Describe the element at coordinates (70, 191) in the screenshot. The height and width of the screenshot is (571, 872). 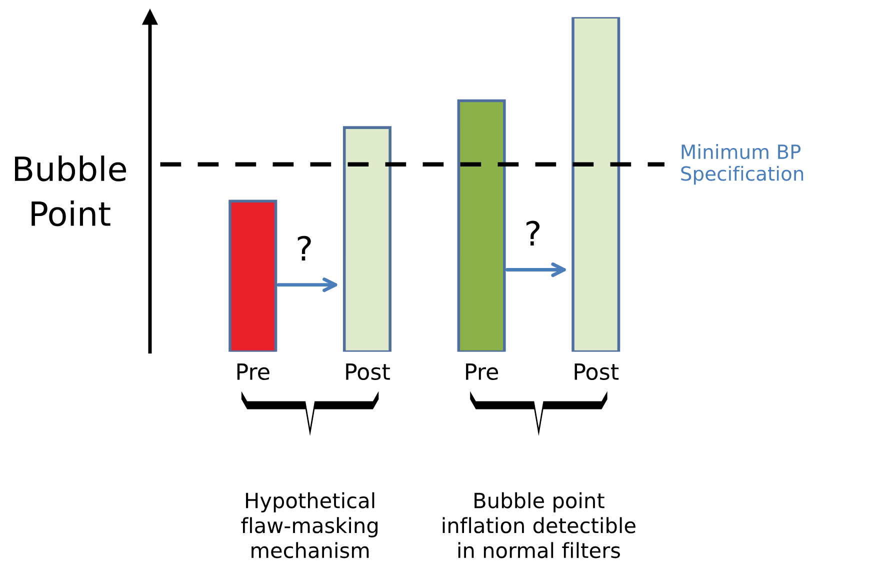
I see `y-axis-title: Bubble Point` at that location.